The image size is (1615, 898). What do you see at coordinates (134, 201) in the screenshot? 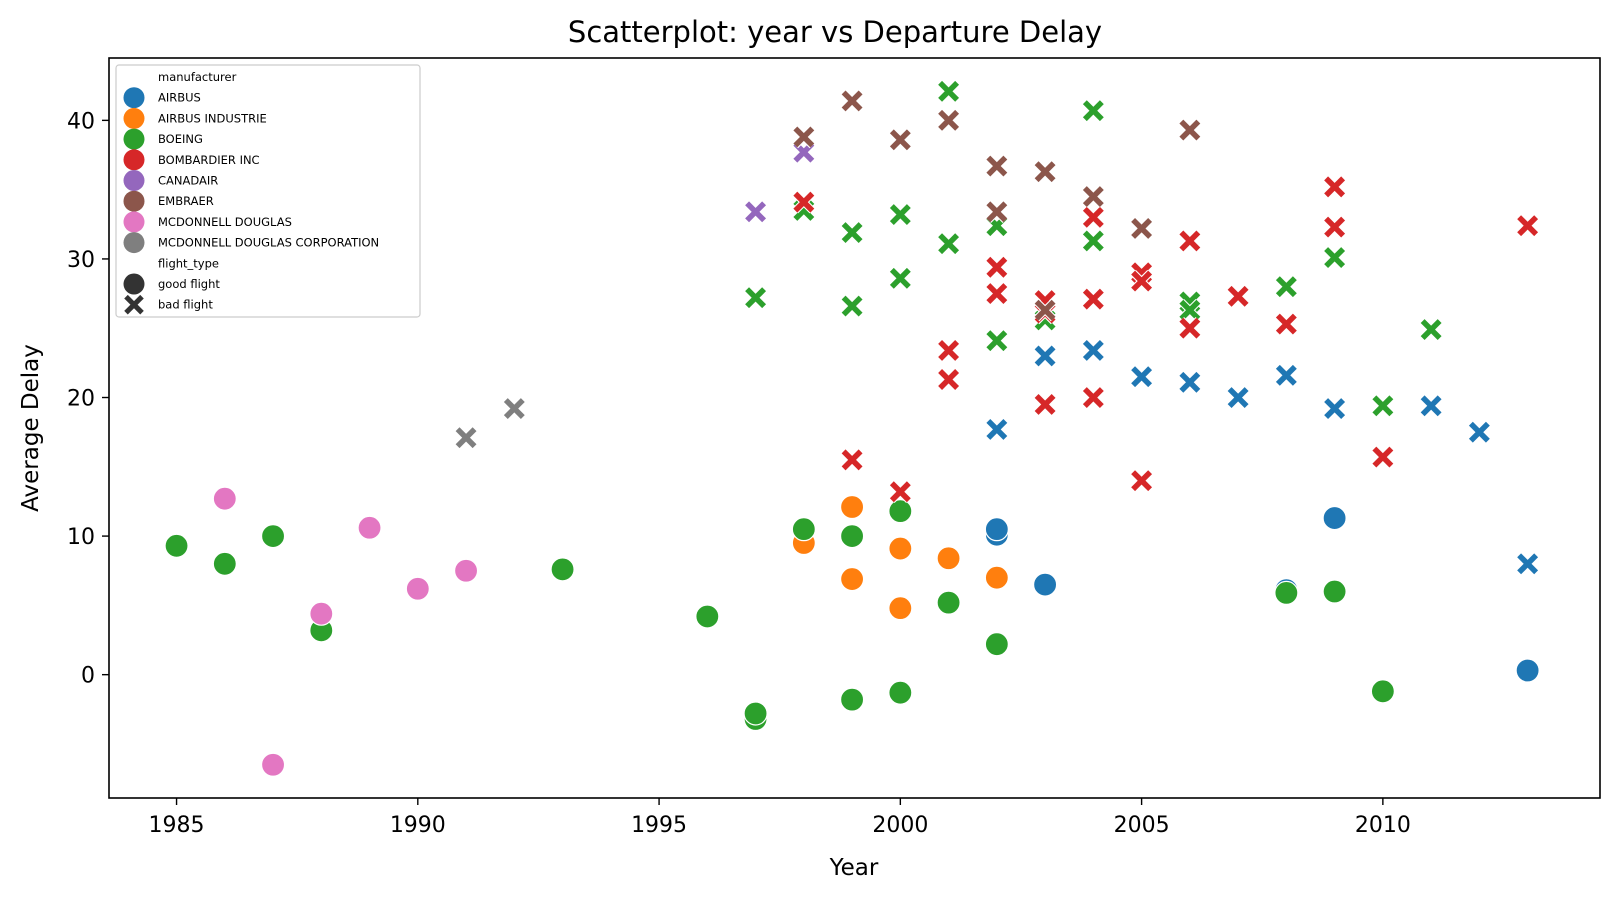
I see `legend-marker-embraer` at bounding box center [134, 201].